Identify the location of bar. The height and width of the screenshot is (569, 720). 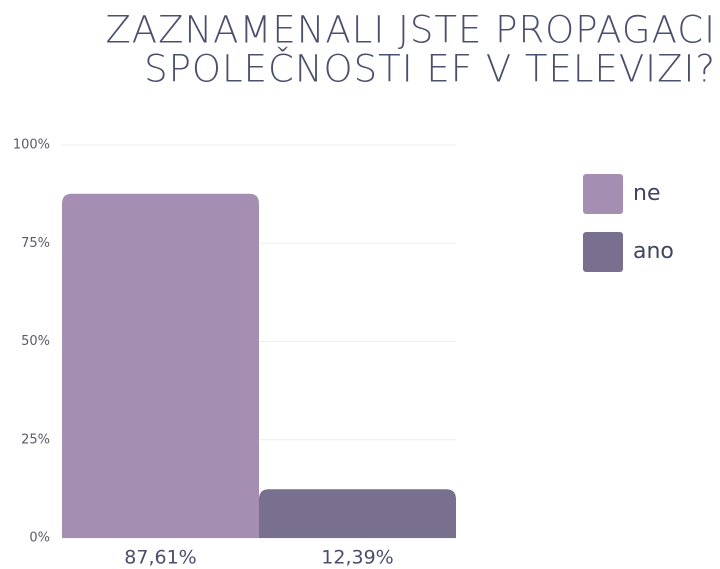
(357, 513).